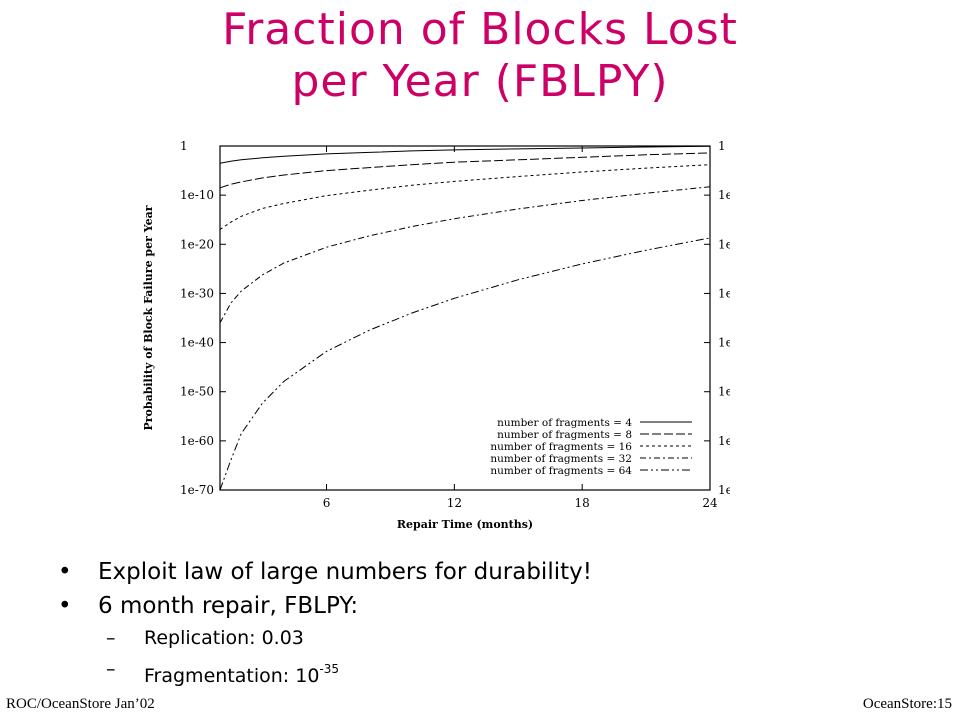  What do you see at coordinates (564, 435) in the screenshot?
I see `legend-label: number of fragments = 8` at bounding box center [564, 435].